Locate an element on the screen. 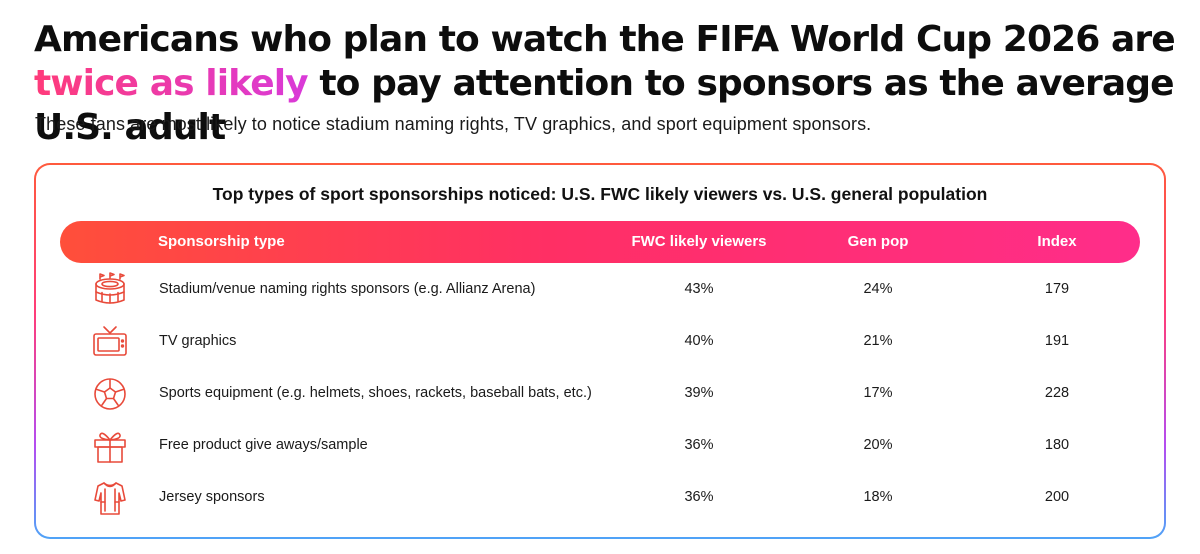 This screenshot has height=554, width=1200. gift-icon is located at coordinates (110, 446).